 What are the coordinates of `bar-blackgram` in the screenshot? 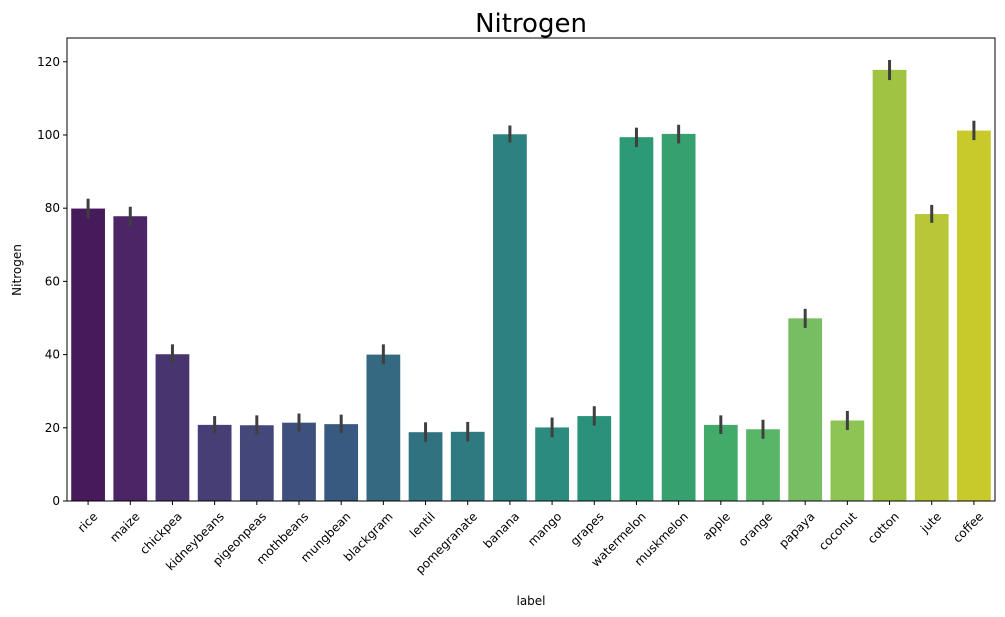 It's located at (383, 427).